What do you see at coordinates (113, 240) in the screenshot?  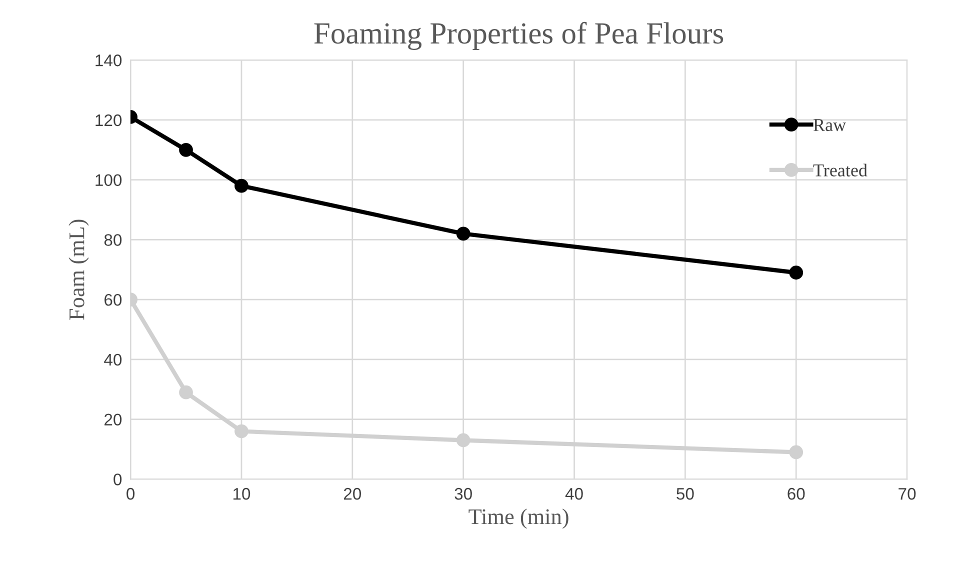 I see `y-tick-label: 80` at bounding box center [113, 240].